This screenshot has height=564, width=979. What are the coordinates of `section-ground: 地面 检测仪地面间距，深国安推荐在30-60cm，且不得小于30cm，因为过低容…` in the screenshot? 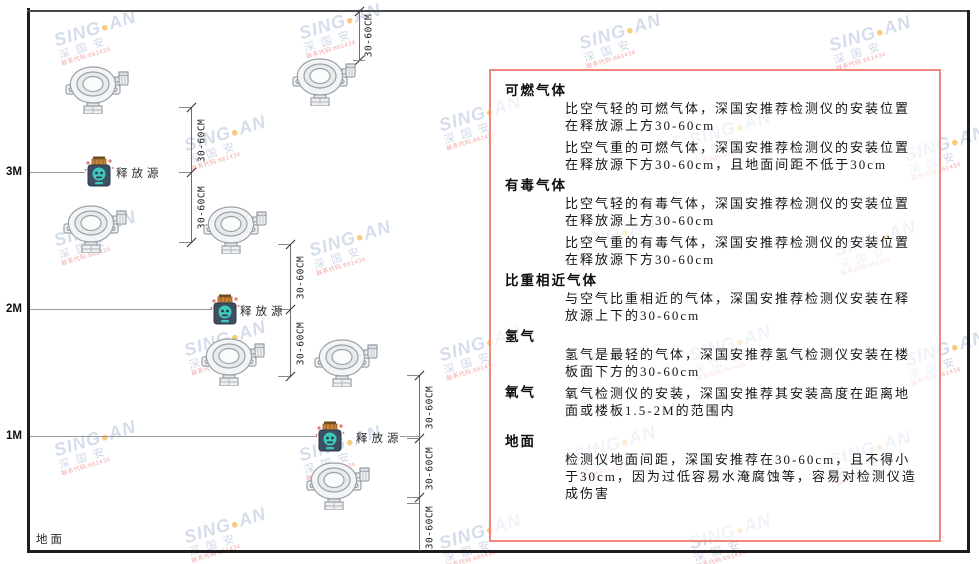 It's located at (715, 468).